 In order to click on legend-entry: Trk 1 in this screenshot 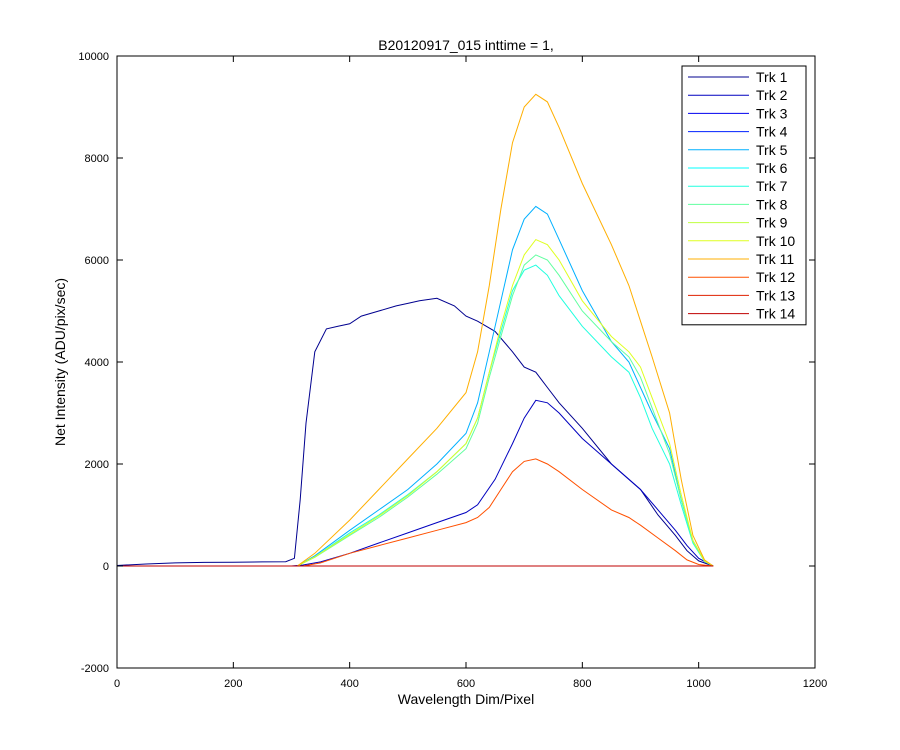, I will do `click(772, 77)`.